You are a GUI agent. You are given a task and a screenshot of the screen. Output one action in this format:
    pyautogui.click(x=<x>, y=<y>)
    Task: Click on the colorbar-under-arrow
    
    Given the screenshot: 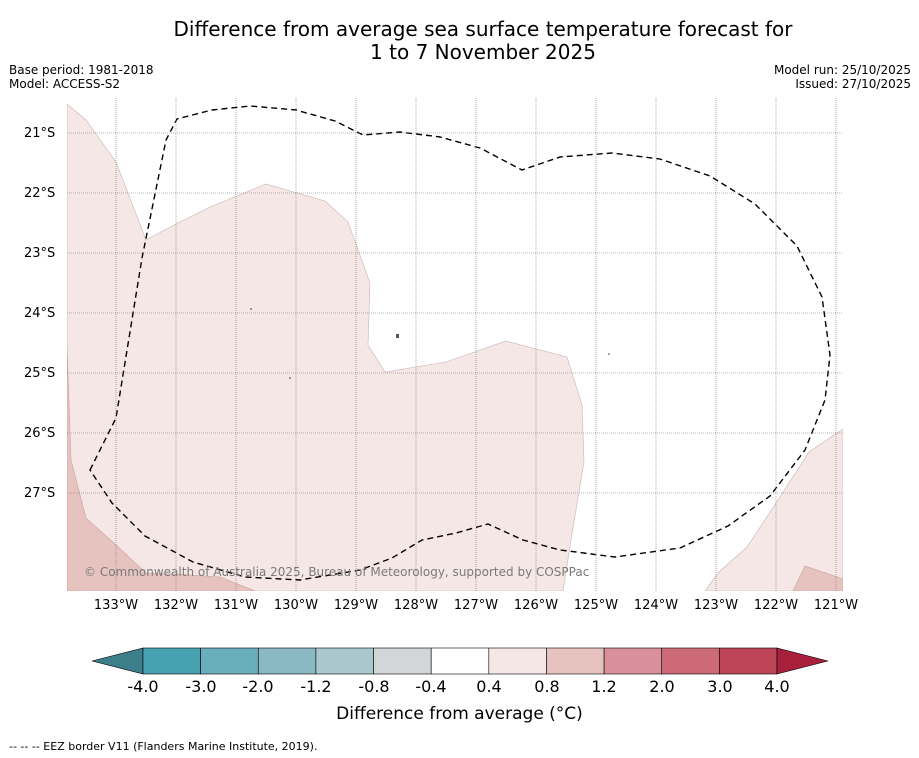 What is the action you would take?
    pyautogui.click(x=117, y=661)
    